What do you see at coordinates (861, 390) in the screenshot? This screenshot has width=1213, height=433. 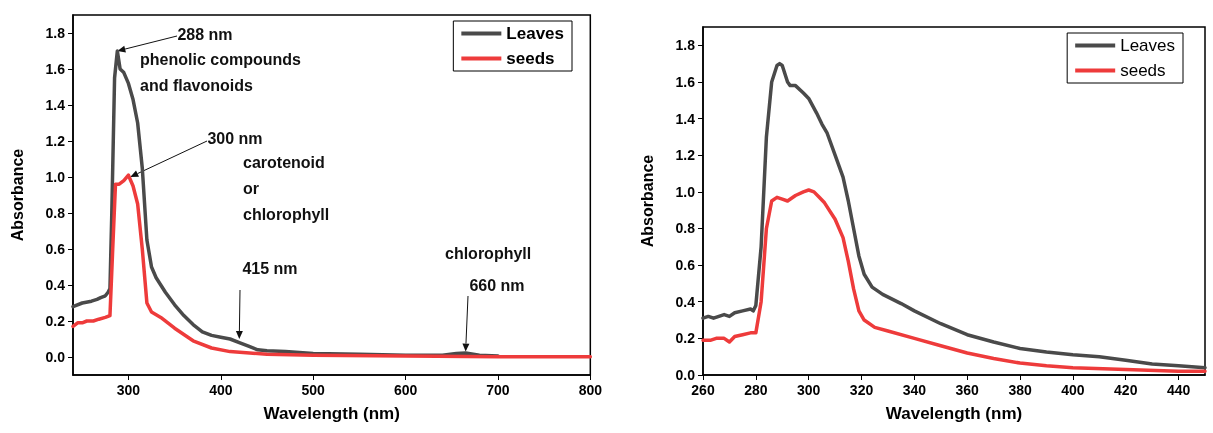 I see `x-tick-label: 320` at bounding box center [861, 390].